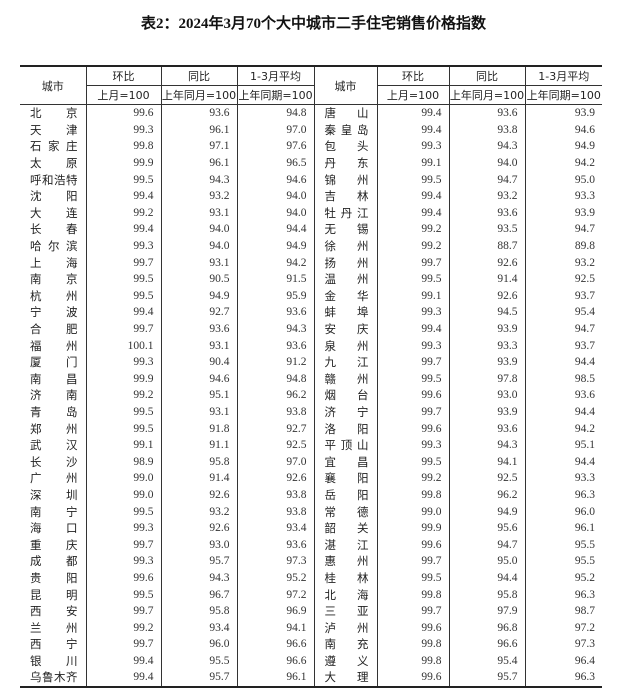  I want to click on city-name: 杭州, so click(54, 295).